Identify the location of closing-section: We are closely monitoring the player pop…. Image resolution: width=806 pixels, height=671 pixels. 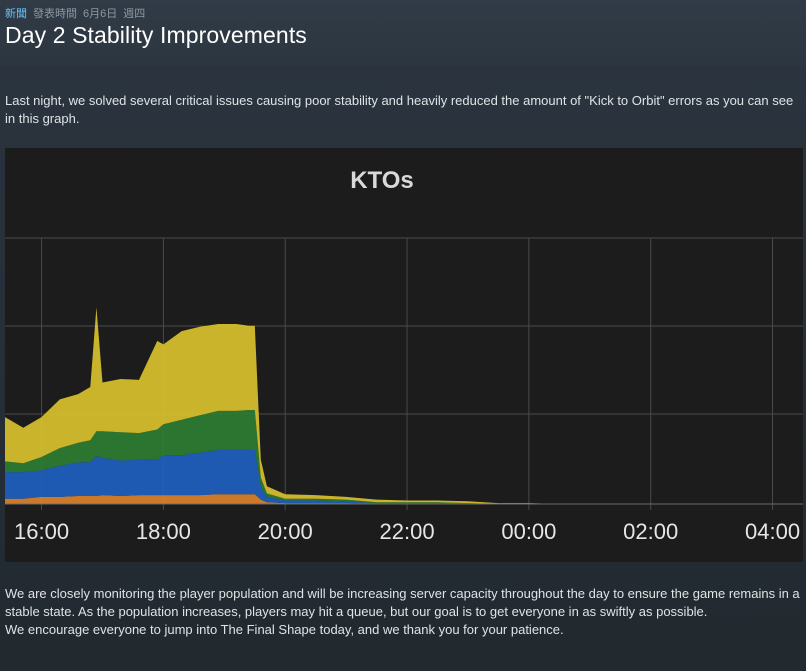
(404, 612).